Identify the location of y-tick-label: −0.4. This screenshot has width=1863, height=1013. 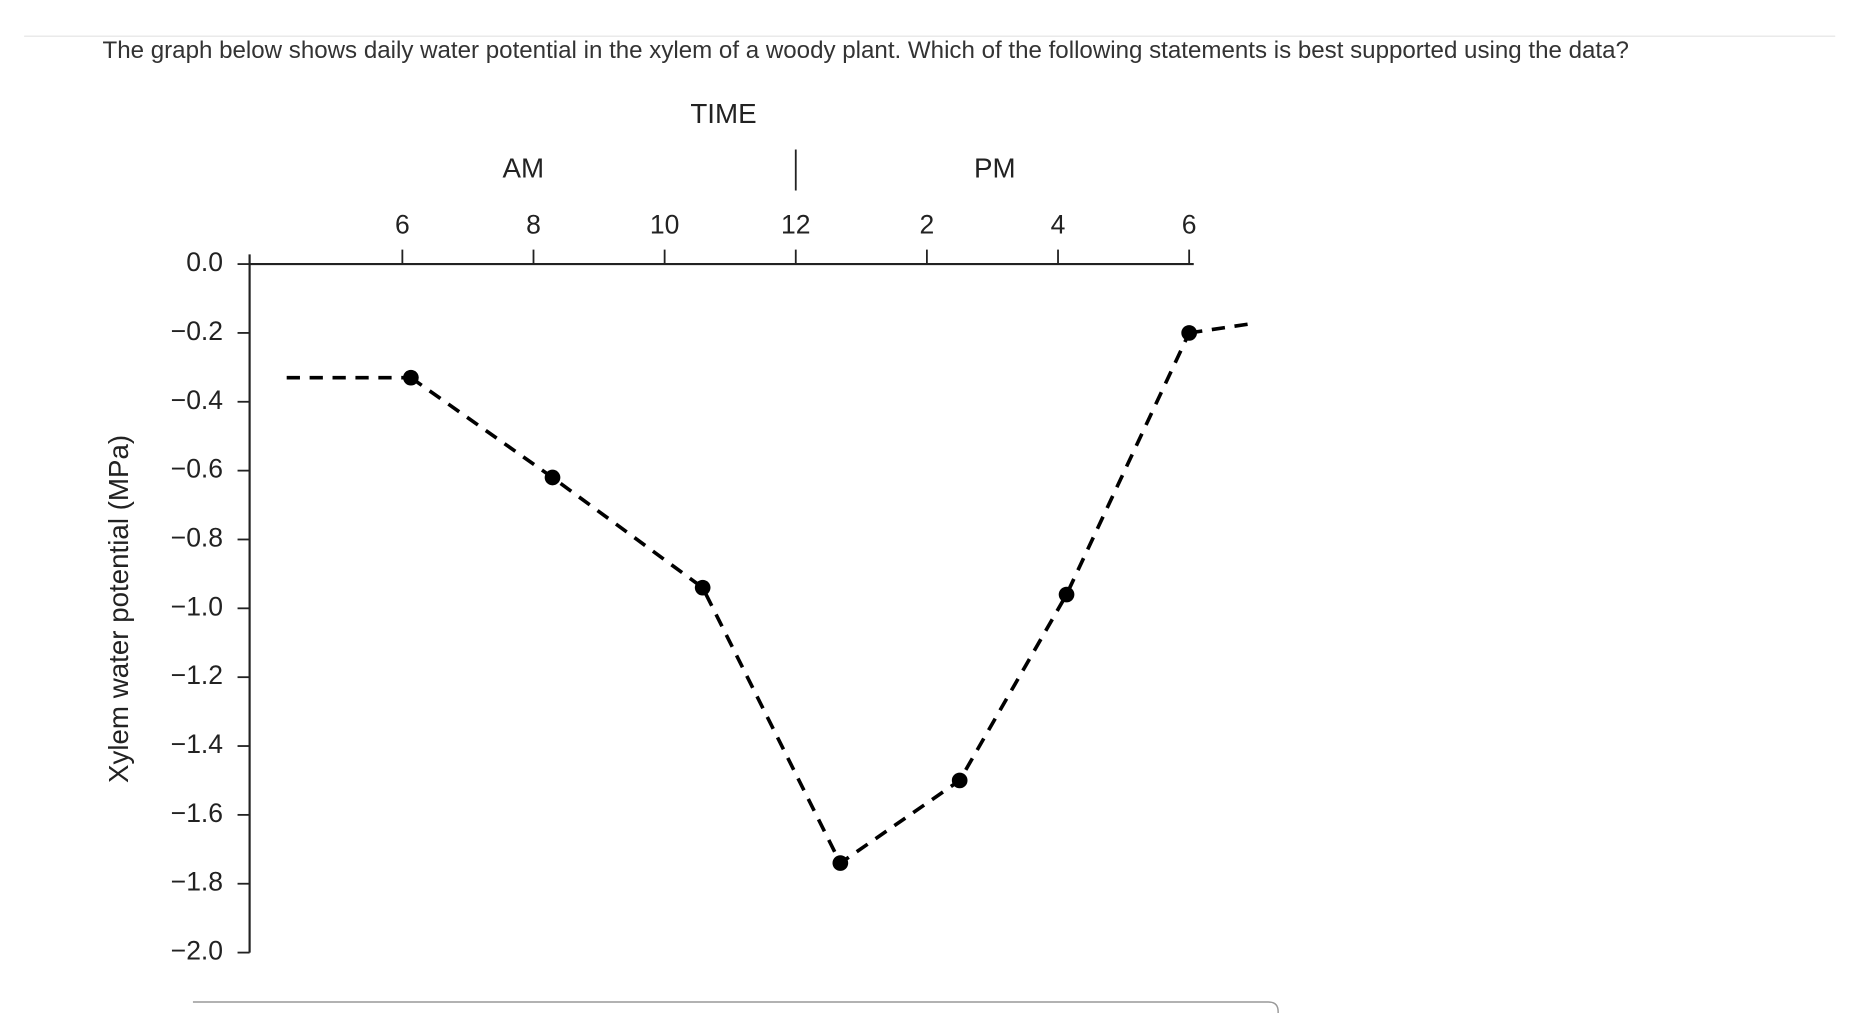
(197, 400).